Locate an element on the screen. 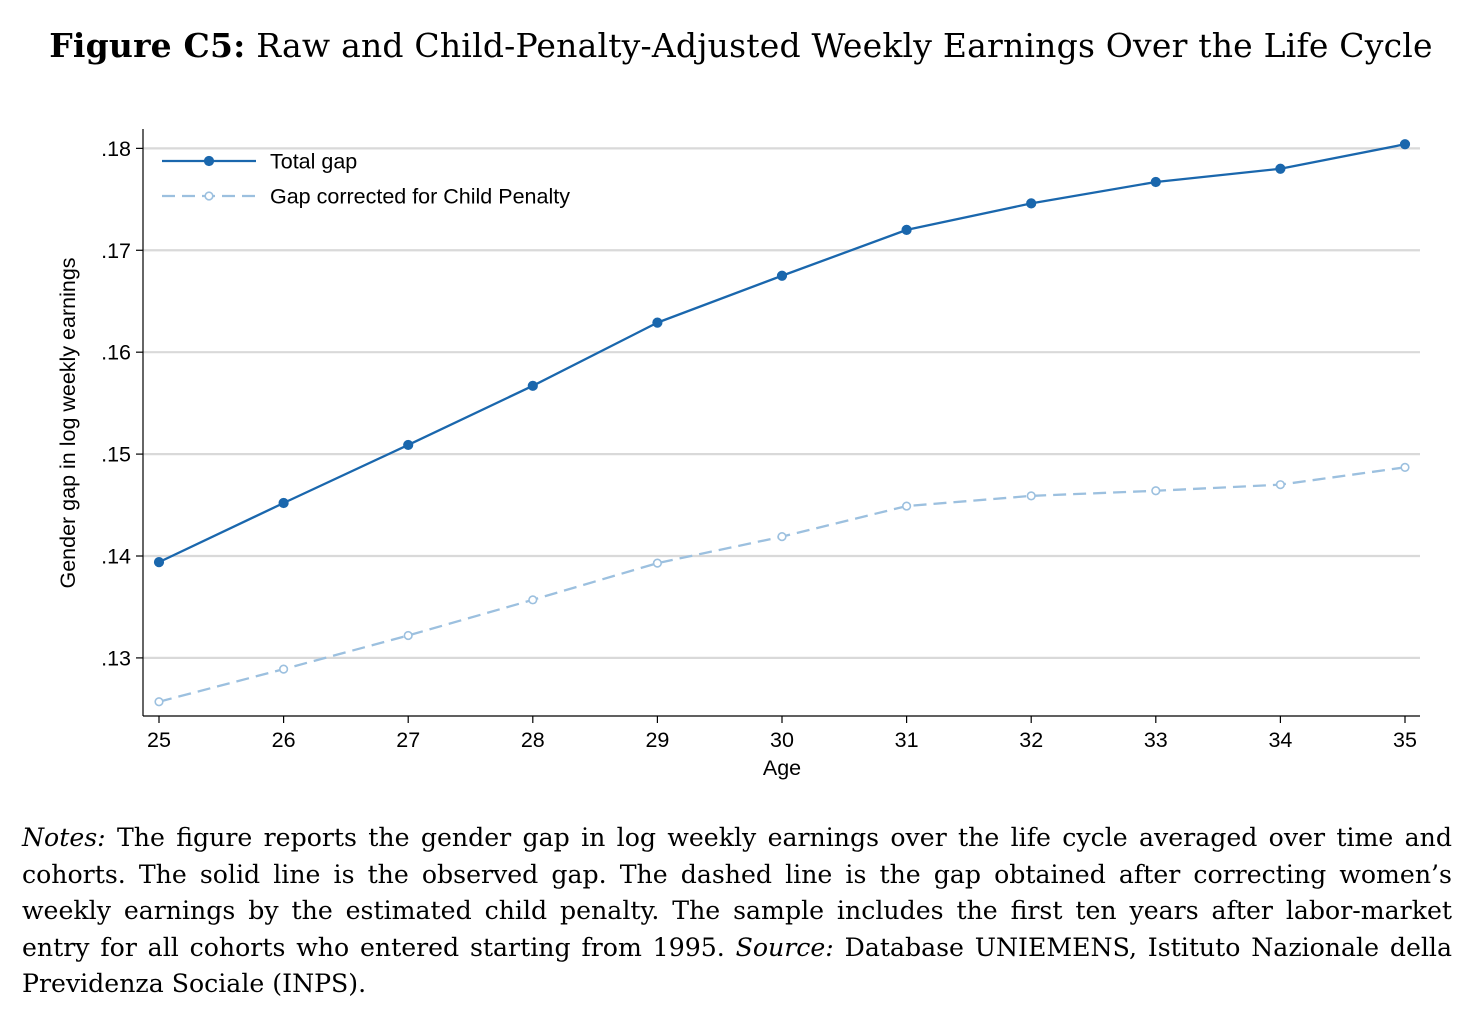 This screenshot has height=1010, width=1482. y-tick-label: .16 is located at coordinates (116, 353).